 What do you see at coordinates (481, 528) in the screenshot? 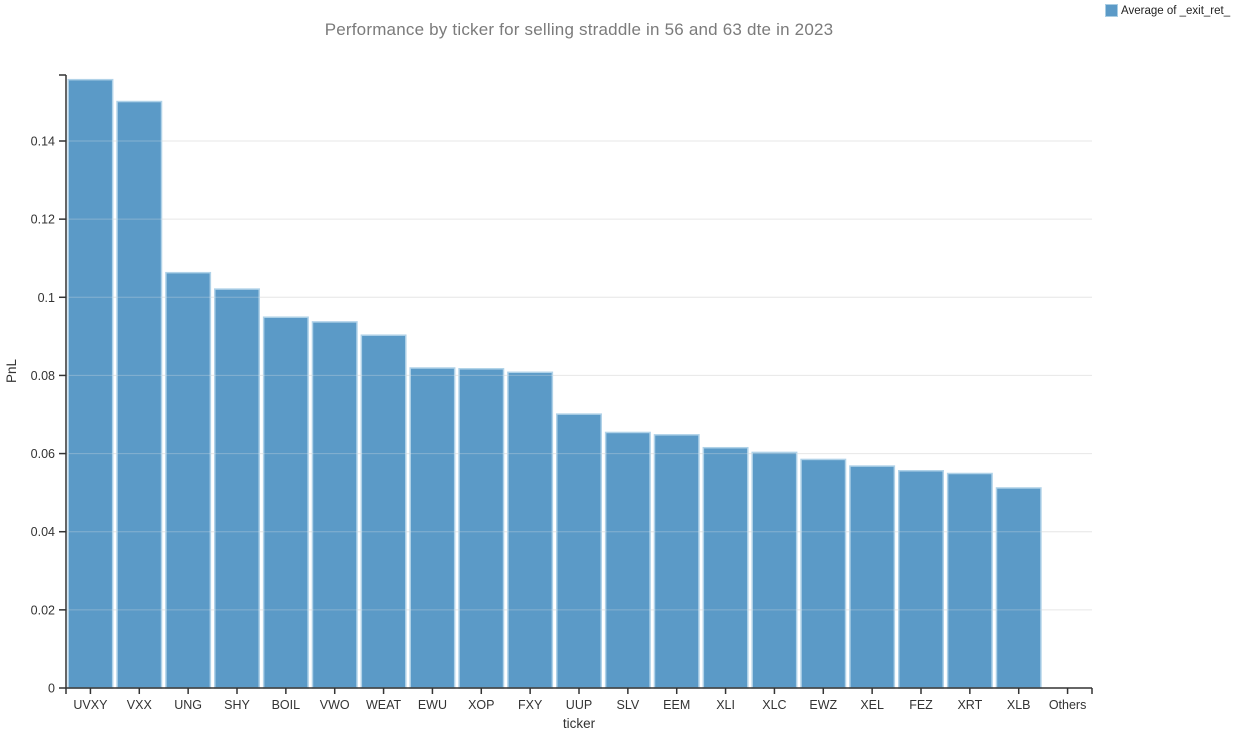
I see `bar-XOP` at bounding box center [481, 528].